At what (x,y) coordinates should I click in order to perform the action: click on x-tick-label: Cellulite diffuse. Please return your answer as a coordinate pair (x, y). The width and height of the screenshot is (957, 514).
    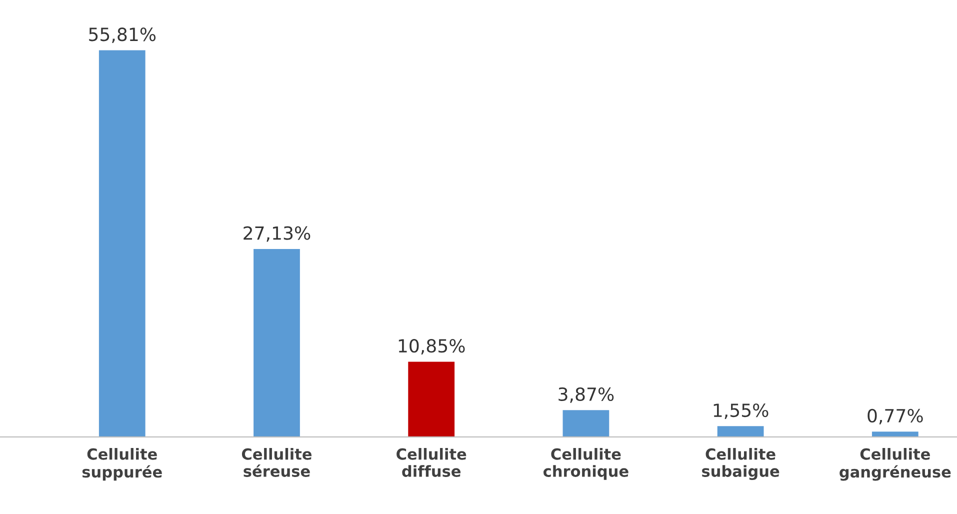
    Looking at the image, I should click on (431, 462).